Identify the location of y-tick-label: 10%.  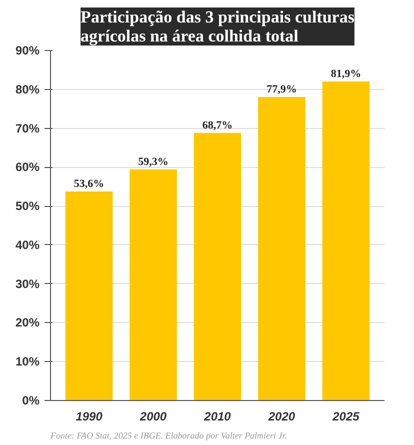
(27, 361).